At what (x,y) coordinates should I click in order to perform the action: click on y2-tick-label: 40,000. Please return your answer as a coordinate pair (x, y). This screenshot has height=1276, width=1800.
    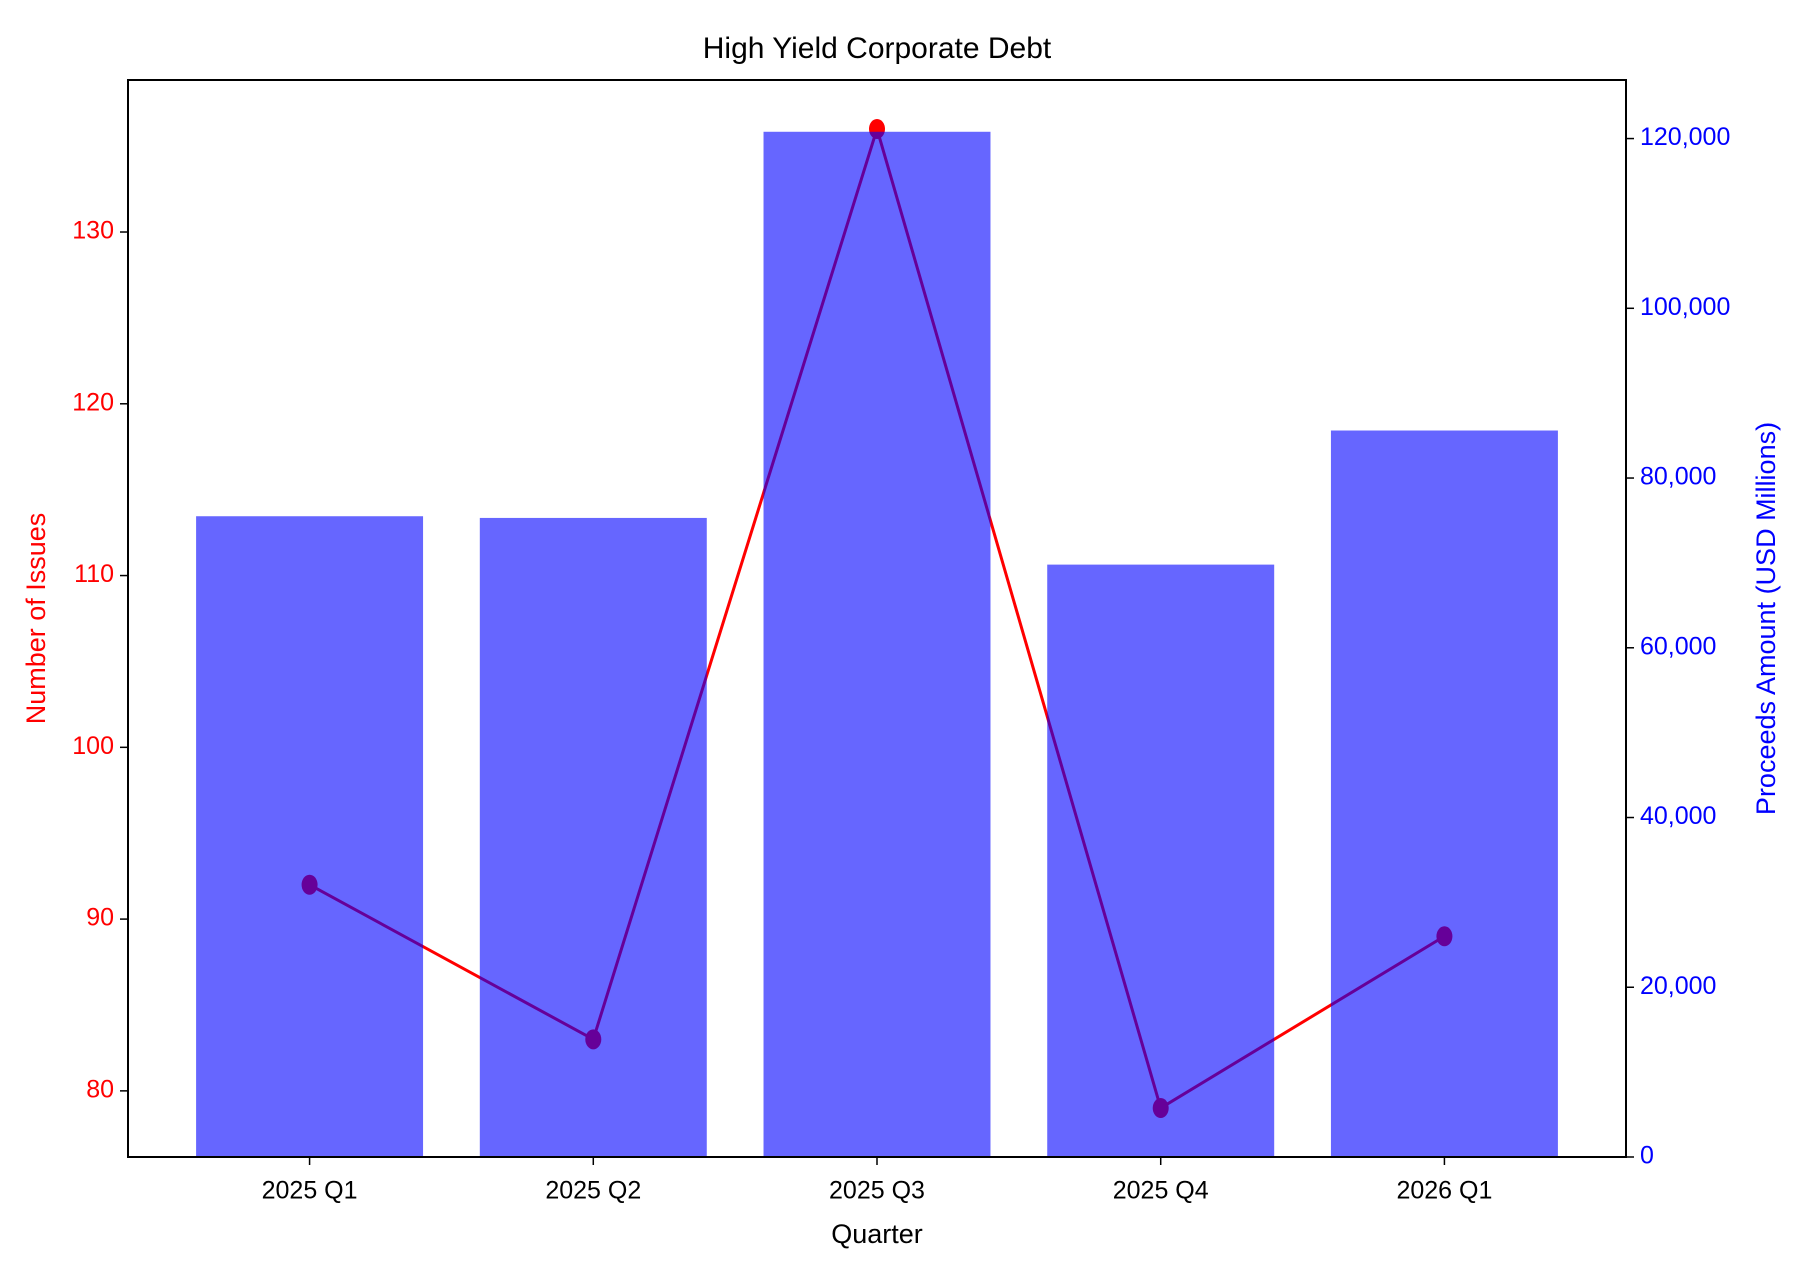
    Looking at the image, I should click on (1678, 816).